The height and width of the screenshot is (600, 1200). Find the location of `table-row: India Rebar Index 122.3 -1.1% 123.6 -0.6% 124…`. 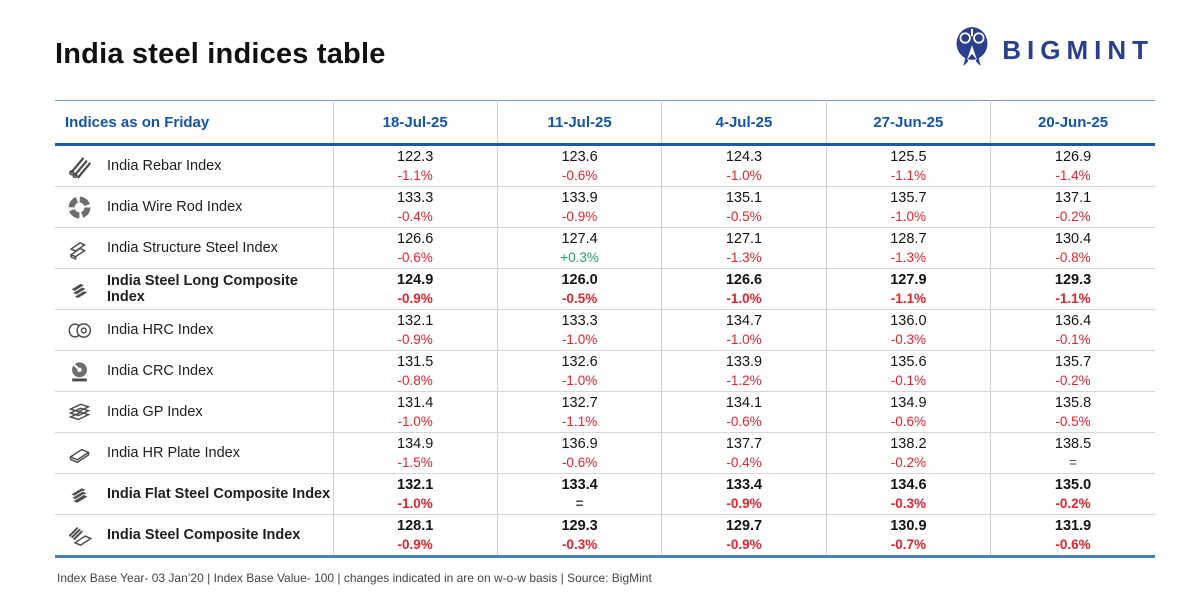

table-row: India Rebar Index 122.3 -1.1% 123.6 -0.6% 124… is located at coordinates (605, 165).